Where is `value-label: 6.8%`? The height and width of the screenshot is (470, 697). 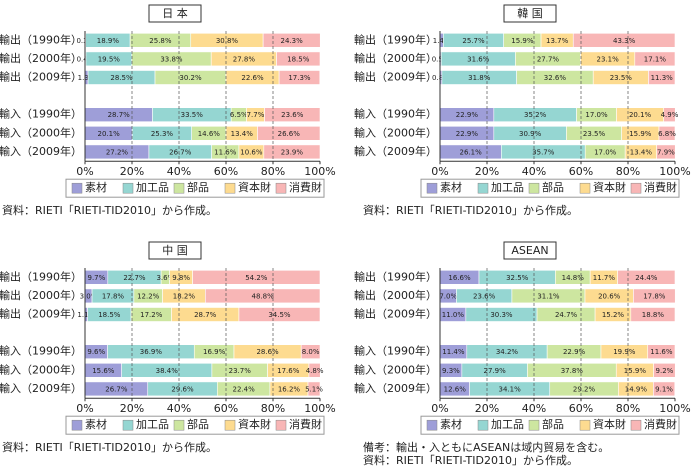 value-label: 6.8% is located at coordinates (667, 134).